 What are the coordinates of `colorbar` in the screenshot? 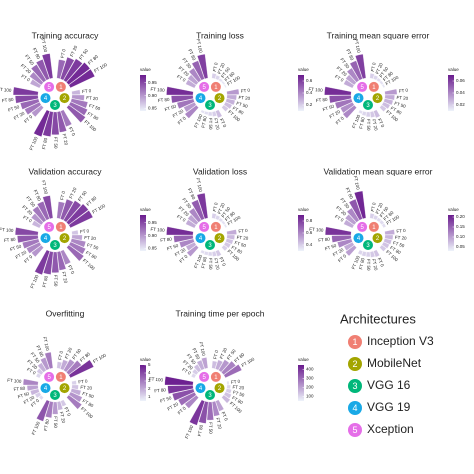 It's located at (143, 93).